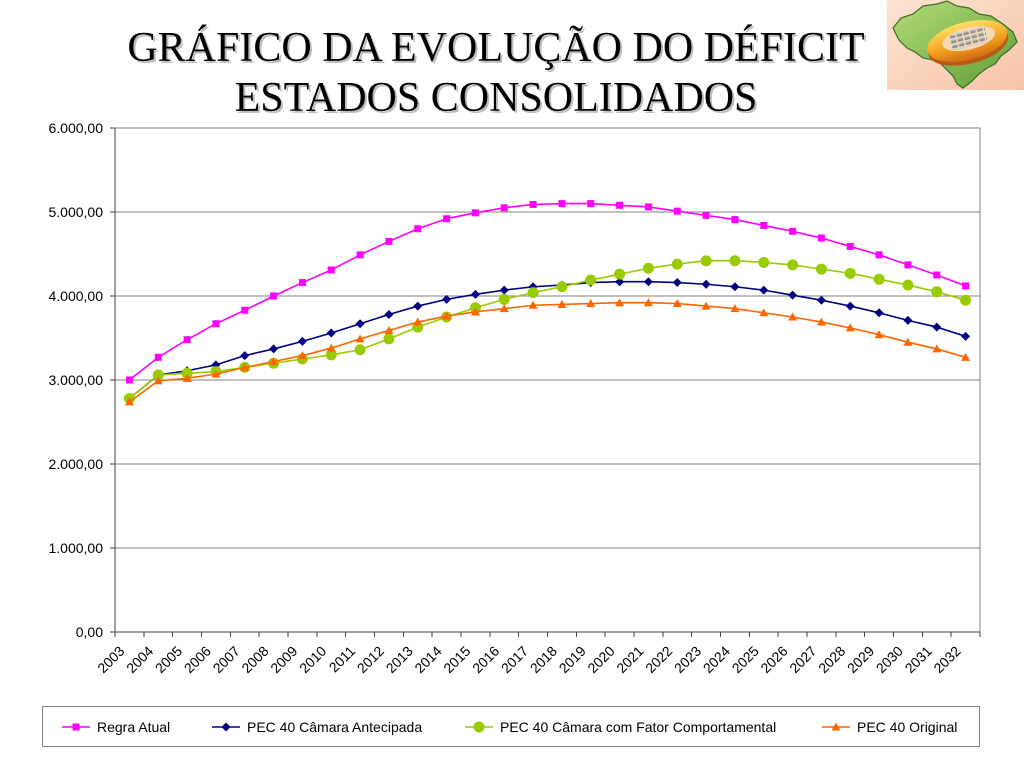  What do you see at coordinates (821, 300) in the screenshot?
I see `data-point-pec-40-camara-antecipada-2027` at bounding box center [821, 300].